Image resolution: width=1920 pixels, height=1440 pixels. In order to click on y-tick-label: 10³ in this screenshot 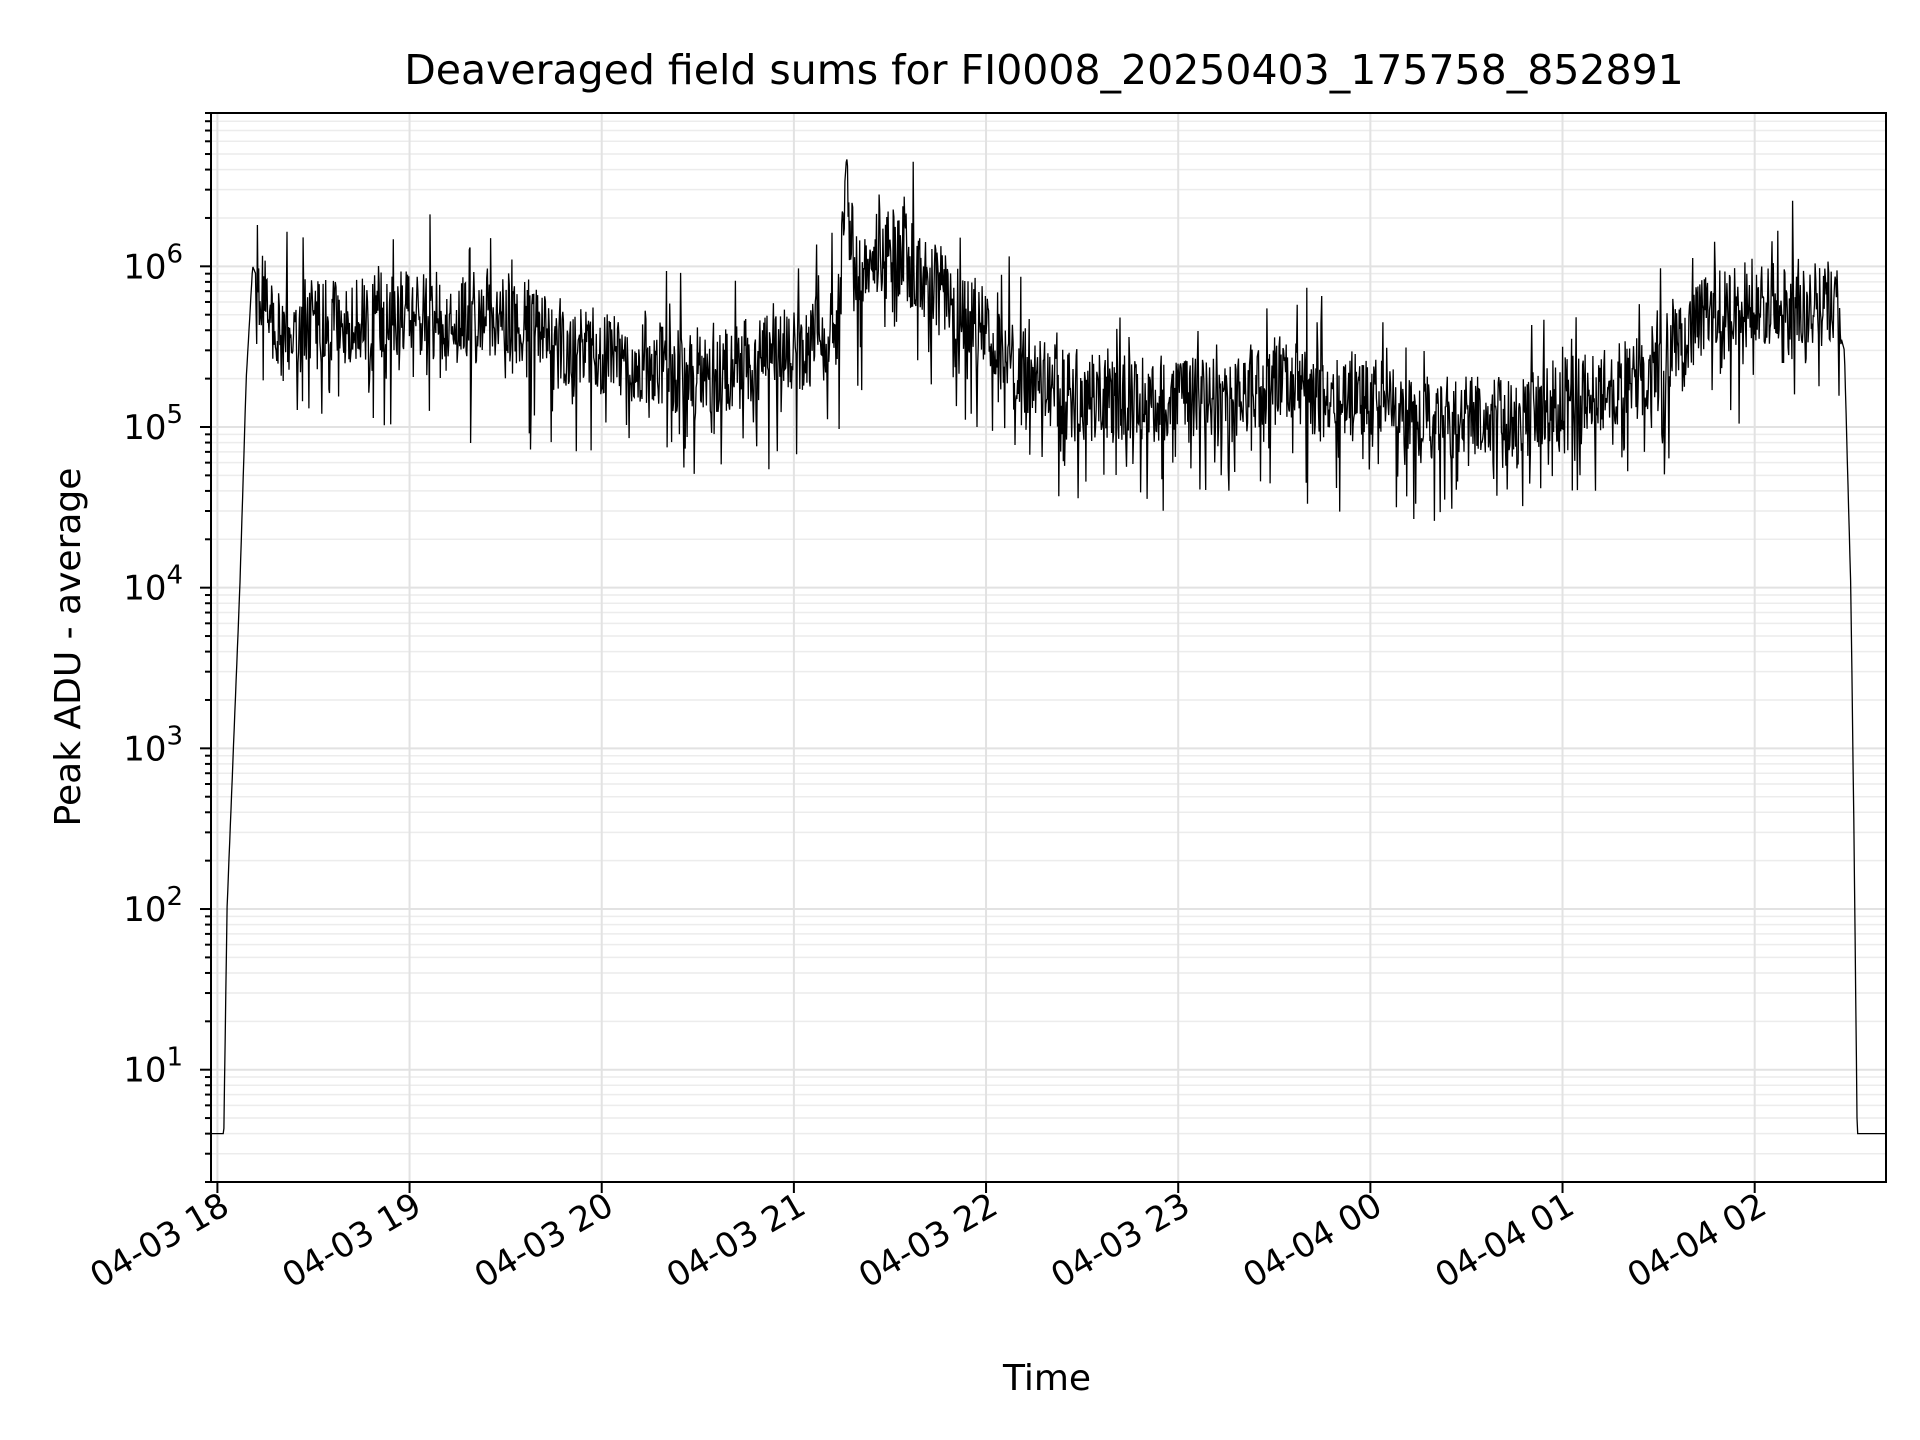, I will do `click(153, 745)`.